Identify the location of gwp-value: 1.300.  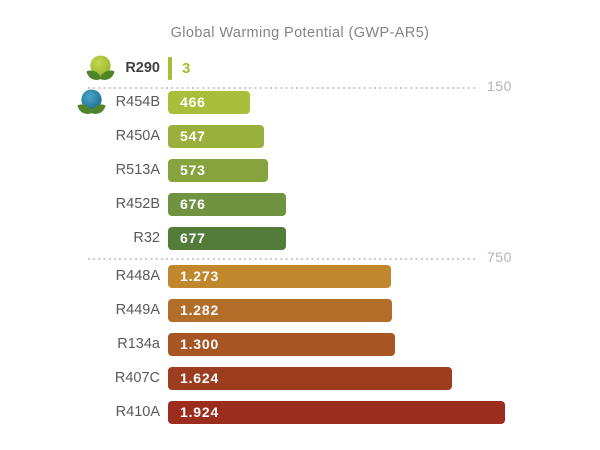
(200, 344).